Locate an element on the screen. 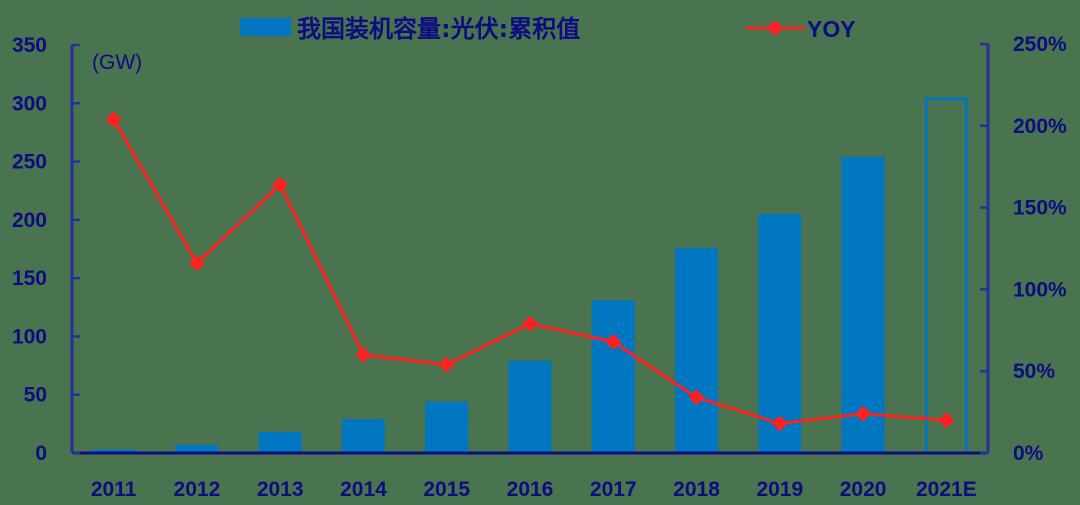 The height and width of the screenshot is (505, 1080). x-axis-tick-label: 2017 is located at coordinates (613, 489).